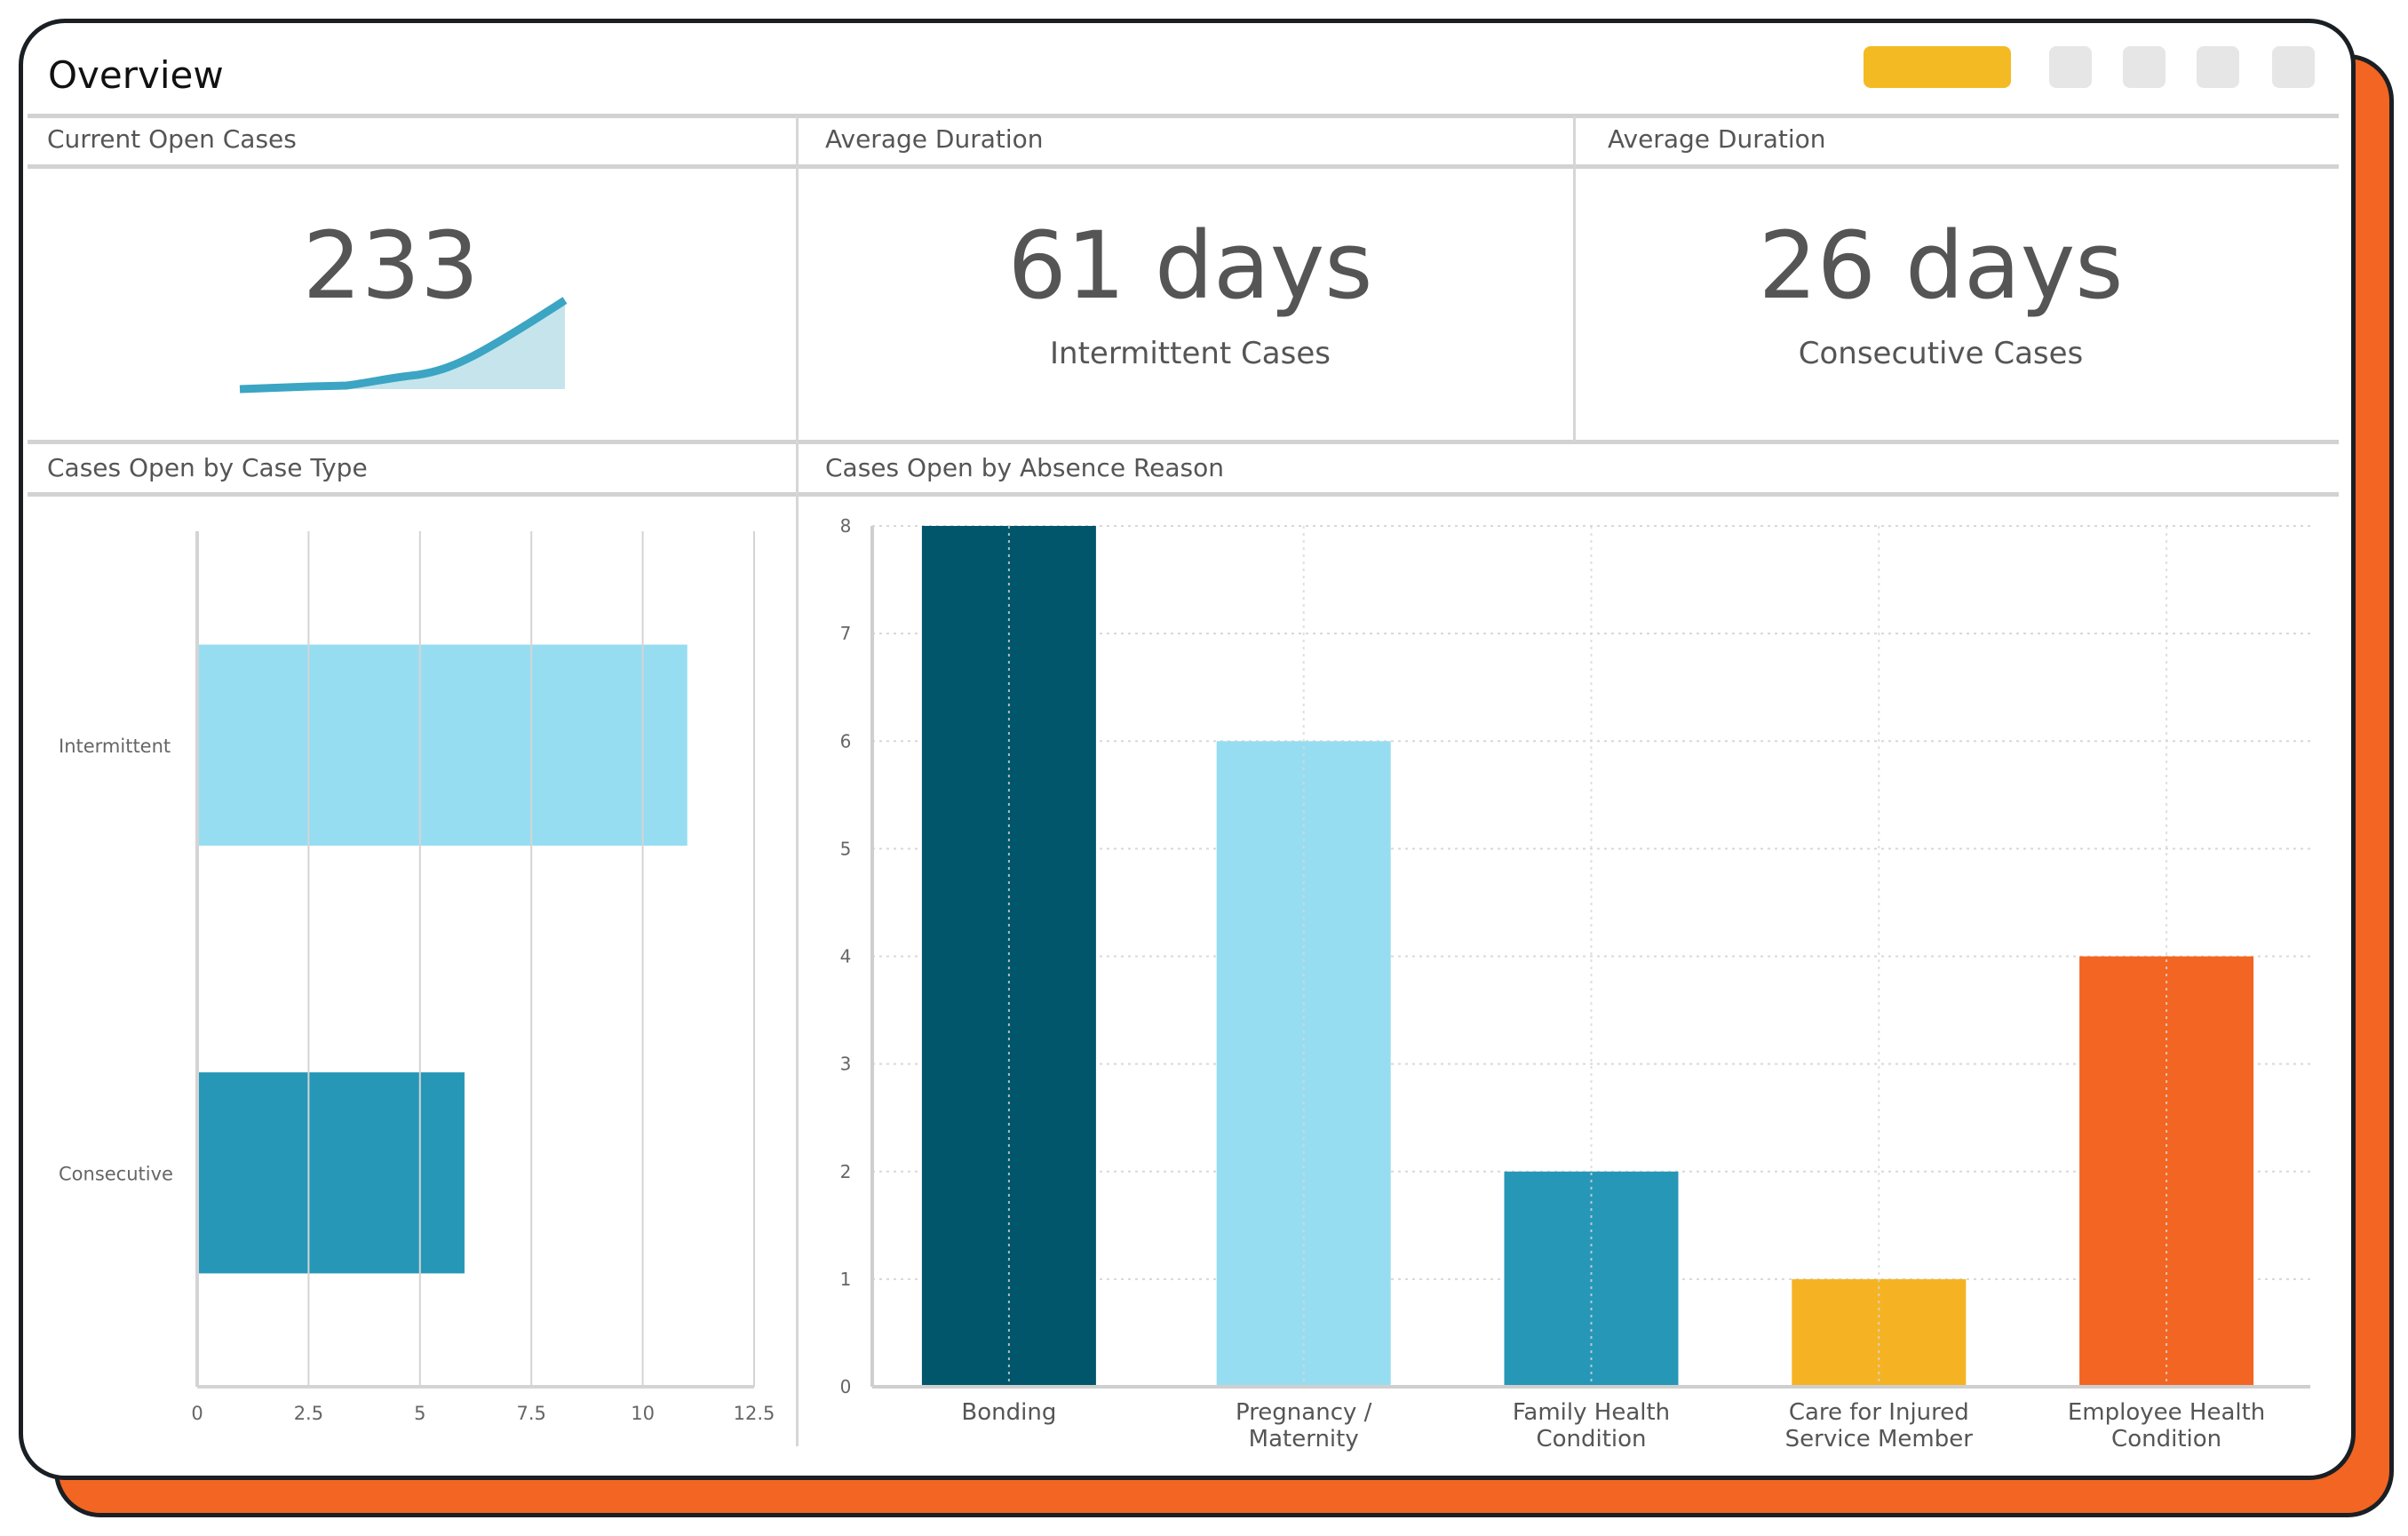 This screenshot has width=2408, height=1536. What do you see at coordinates (754, 1414) in the screenshot?
I see `x-tick-label: 12.5` at bounding box center [754, 1414].